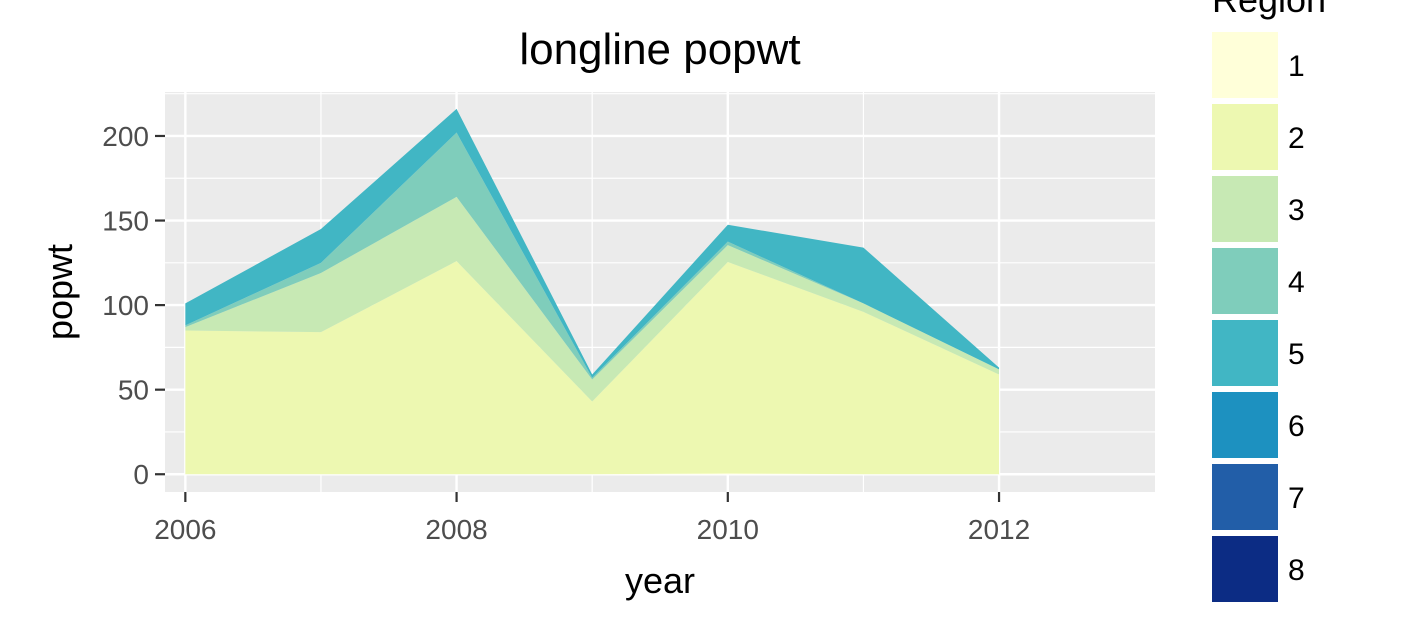  Describe the element at coordinates (185, 529) in the screenshot. I see `x-tick-label: 2006` at that location.